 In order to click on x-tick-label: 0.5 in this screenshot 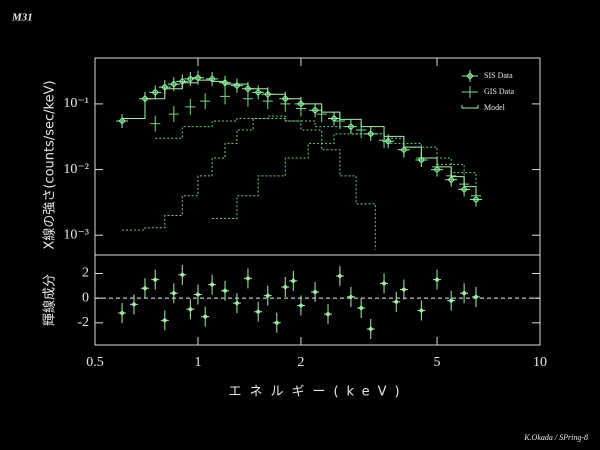, I will do `click(95, 362)`.